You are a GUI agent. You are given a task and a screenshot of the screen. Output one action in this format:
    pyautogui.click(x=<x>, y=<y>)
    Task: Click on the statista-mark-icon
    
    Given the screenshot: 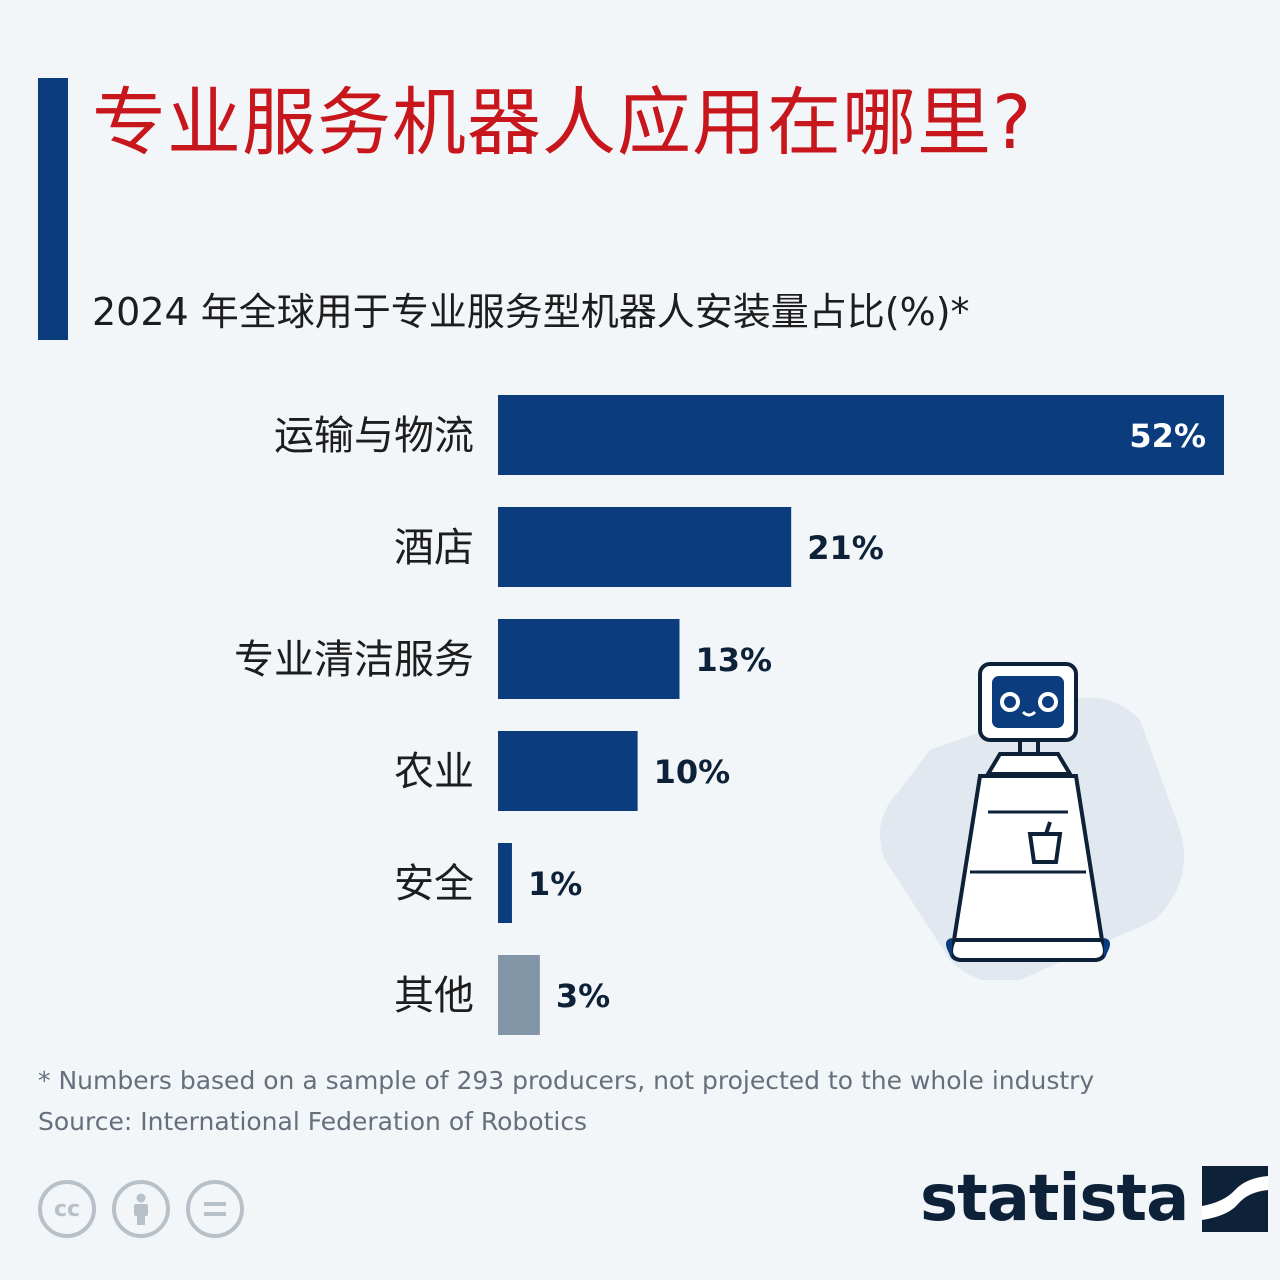 What is the action you would take?
    pyautogui.click(x=1235, y=1199)
    